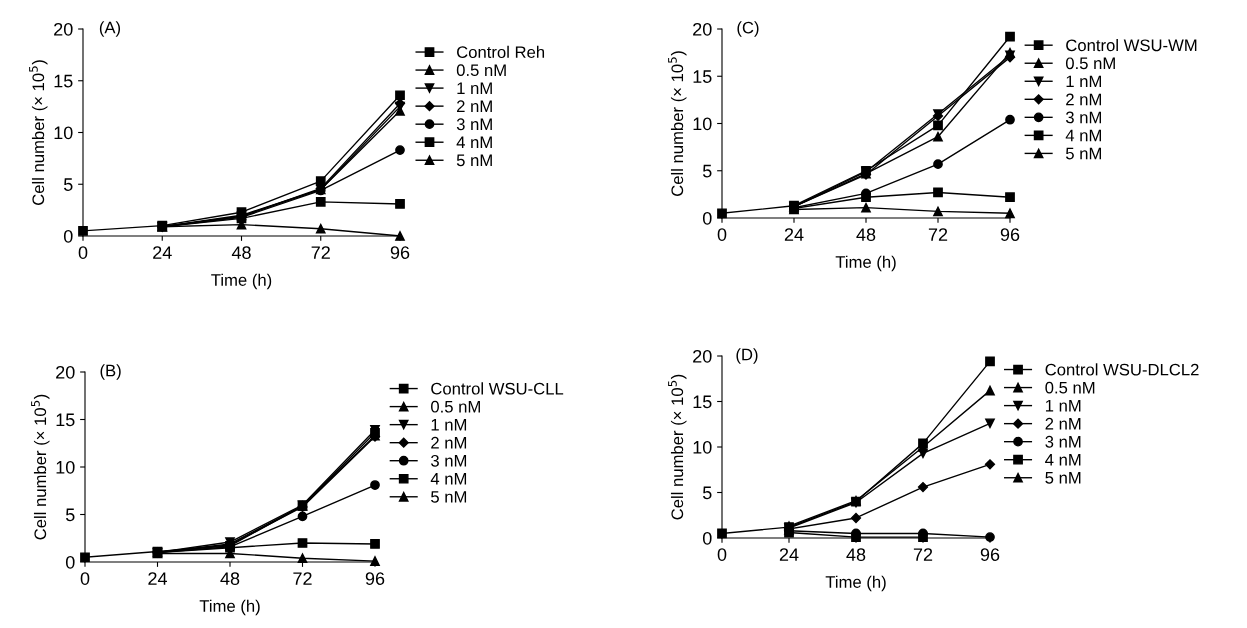  I want to click on legend-label: Control WSU-CLL, so click(497, 388).